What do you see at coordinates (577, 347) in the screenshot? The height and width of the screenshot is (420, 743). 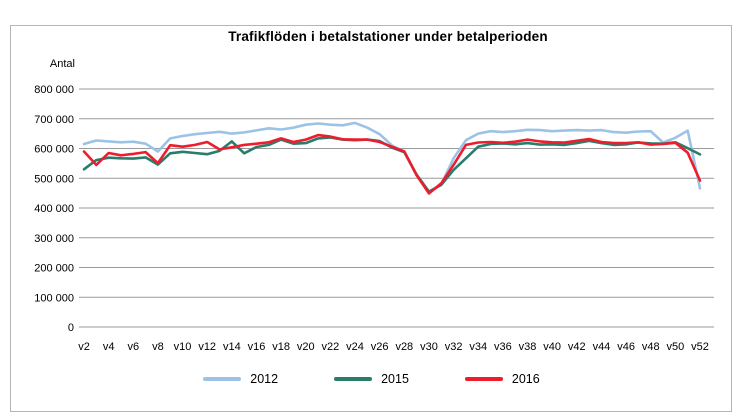 I see `x-tick-label: v42` at bounding box center [577, 347].